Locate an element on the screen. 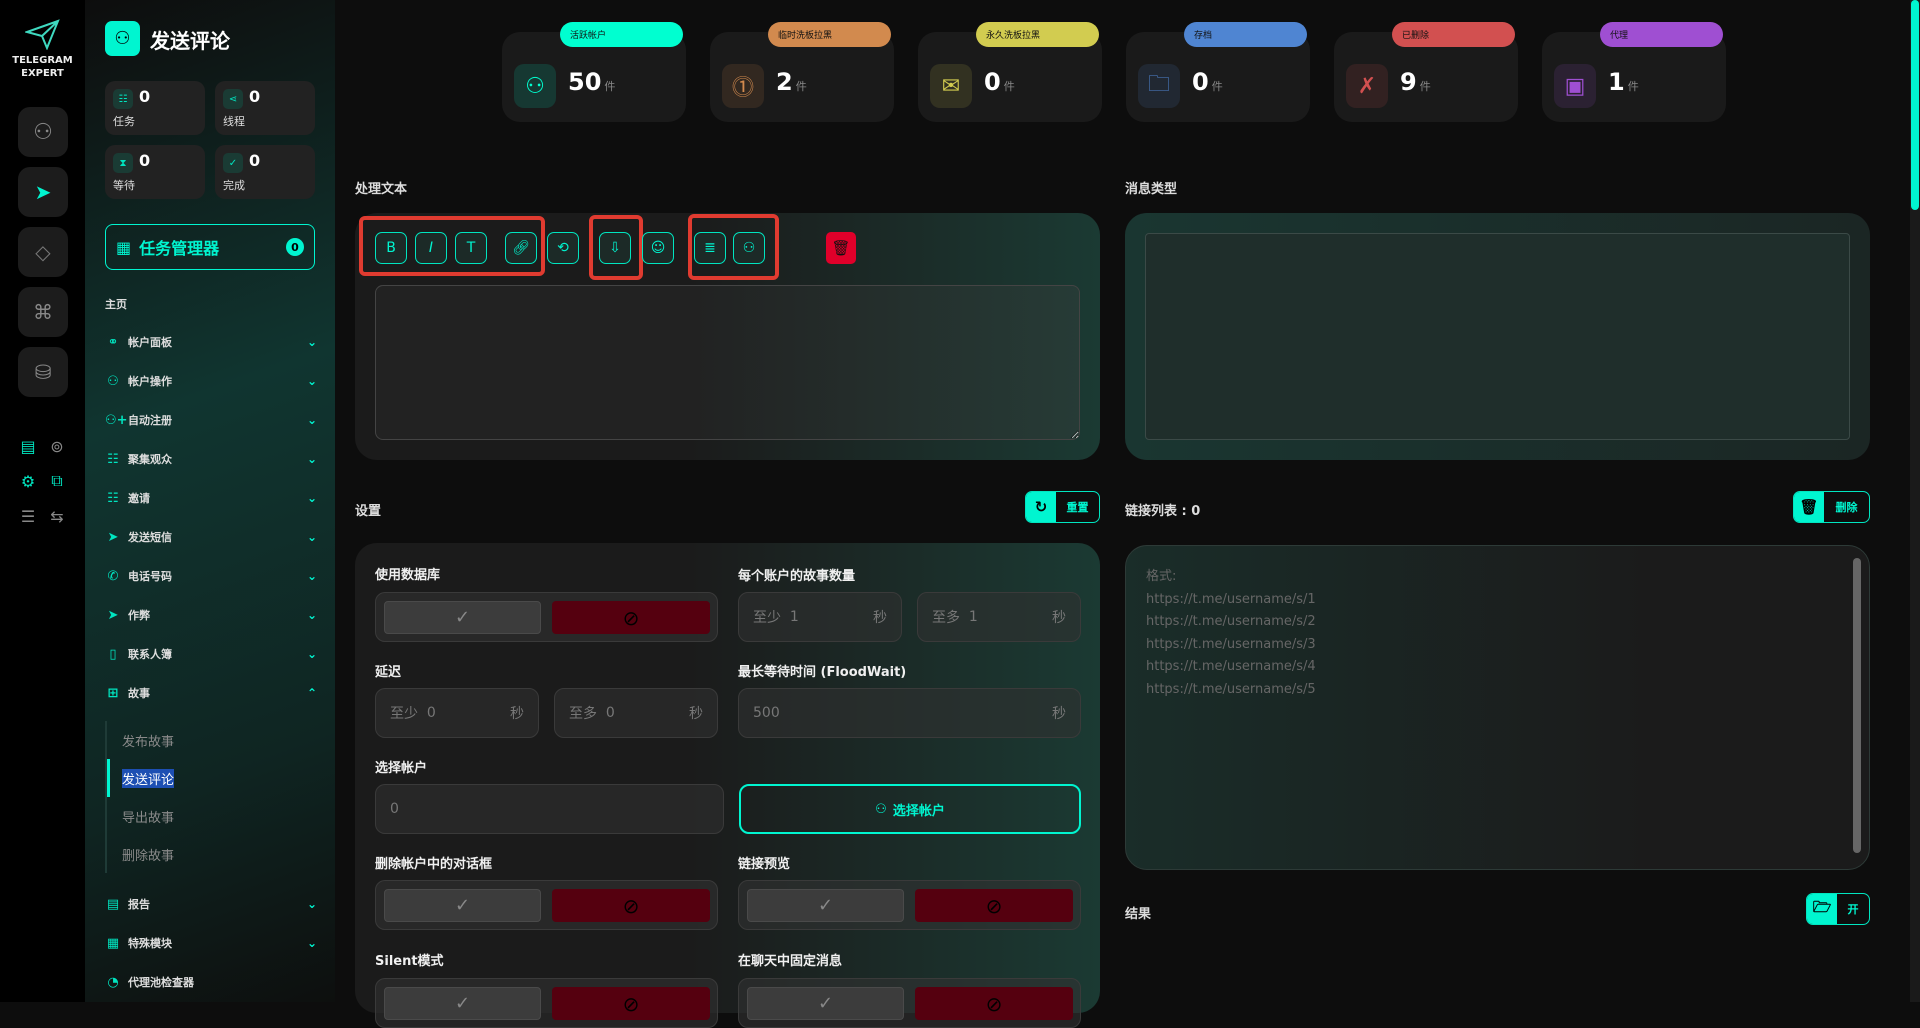 The image size is (1920, 1028). submenu-line is located at coordinates (106, 797).